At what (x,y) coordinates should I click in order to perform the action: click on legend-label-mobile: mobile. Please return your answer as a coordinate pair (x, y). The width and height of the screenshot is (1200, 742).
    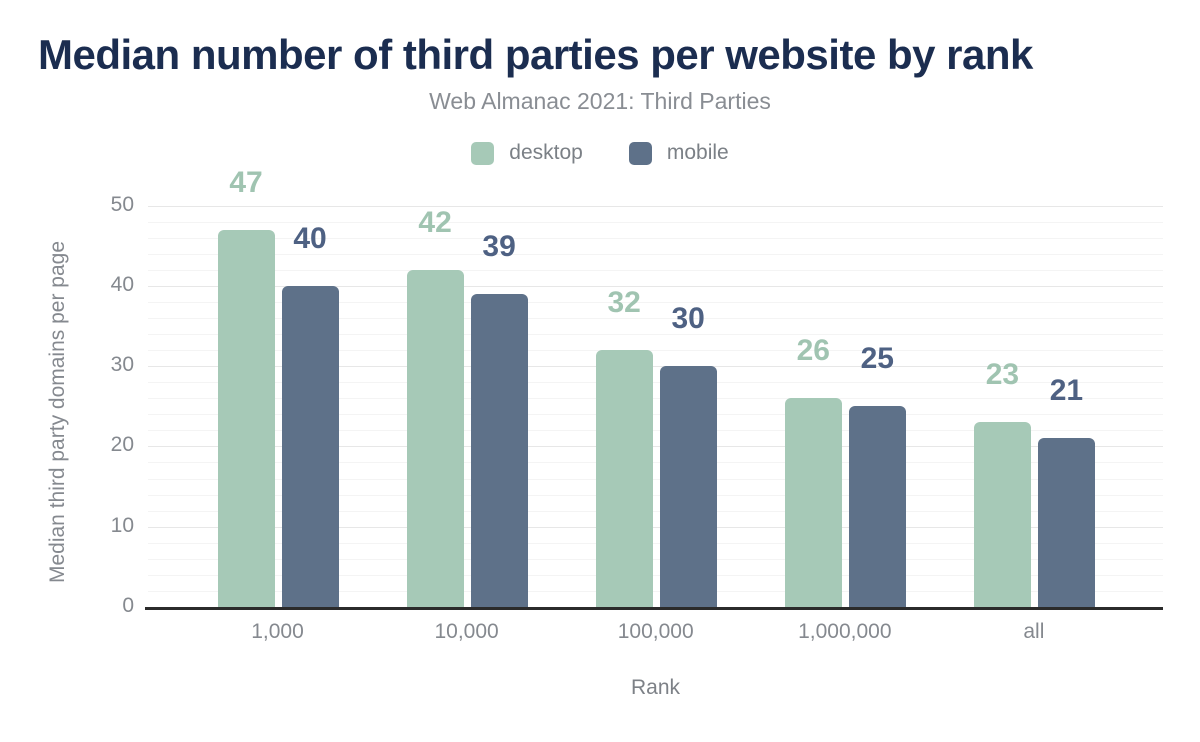
    Looking at the image, I should click on (697, 152).